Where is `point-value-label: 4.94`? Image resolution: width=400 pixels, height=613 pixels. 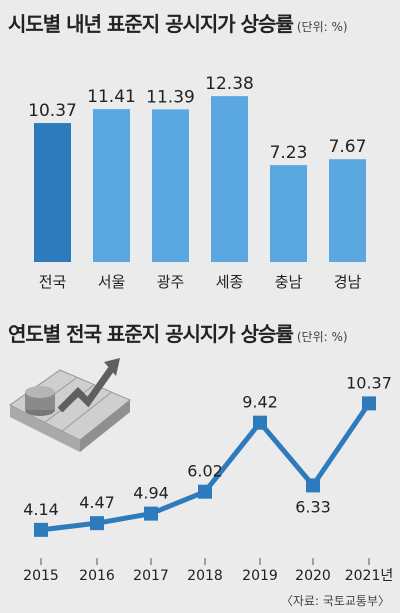
point-value-label: 4.94 is located at coordinates (151, 493).